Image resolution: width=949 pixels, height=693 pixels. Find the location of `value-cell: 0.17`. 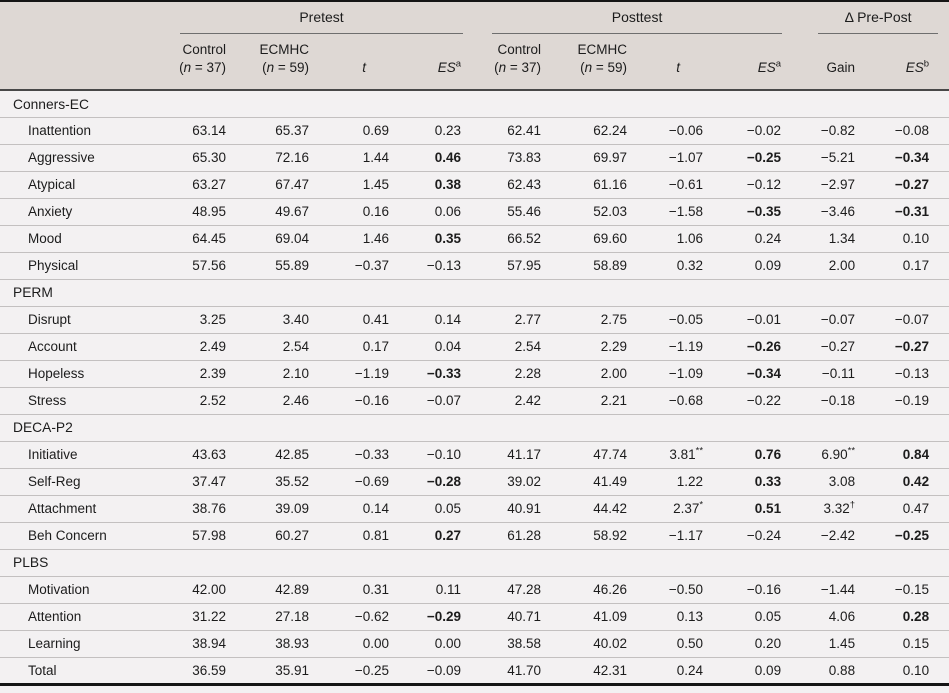

value-cell: 0.17 is located at coordinates (907, 266).